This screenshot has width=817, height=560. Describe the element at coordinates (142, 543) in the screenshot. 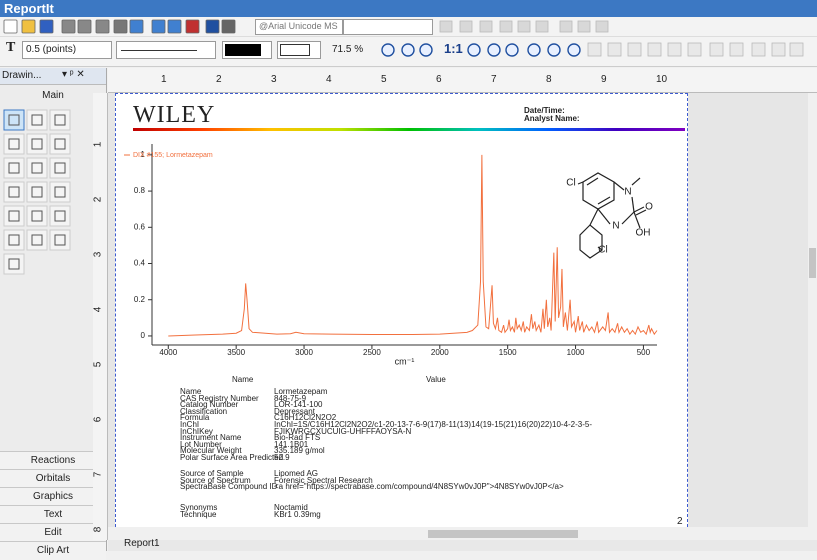

I see `document-tab: Report1` at that location.